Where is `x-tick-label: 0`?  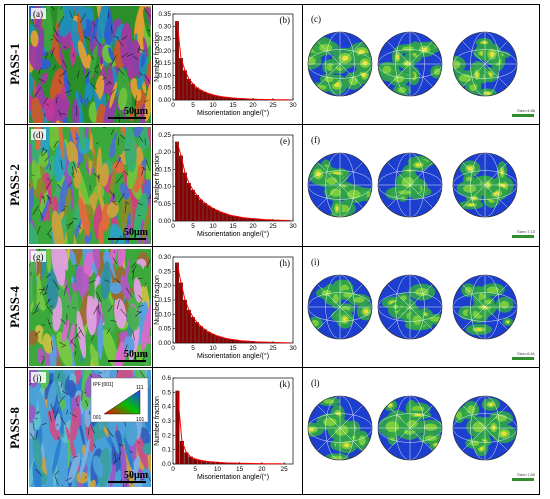
x-tick-label: 0 is located at coordinates (173, 226).